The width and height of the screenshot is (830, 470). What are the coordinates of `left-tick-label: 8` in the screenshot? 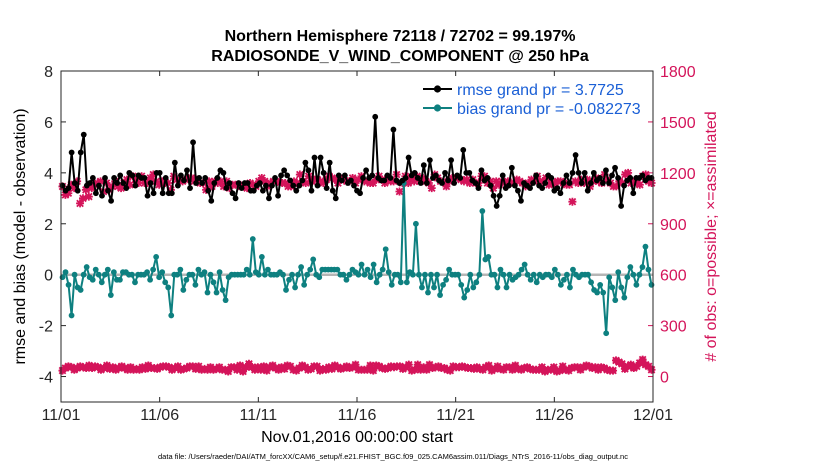 It's located at (48, 72).